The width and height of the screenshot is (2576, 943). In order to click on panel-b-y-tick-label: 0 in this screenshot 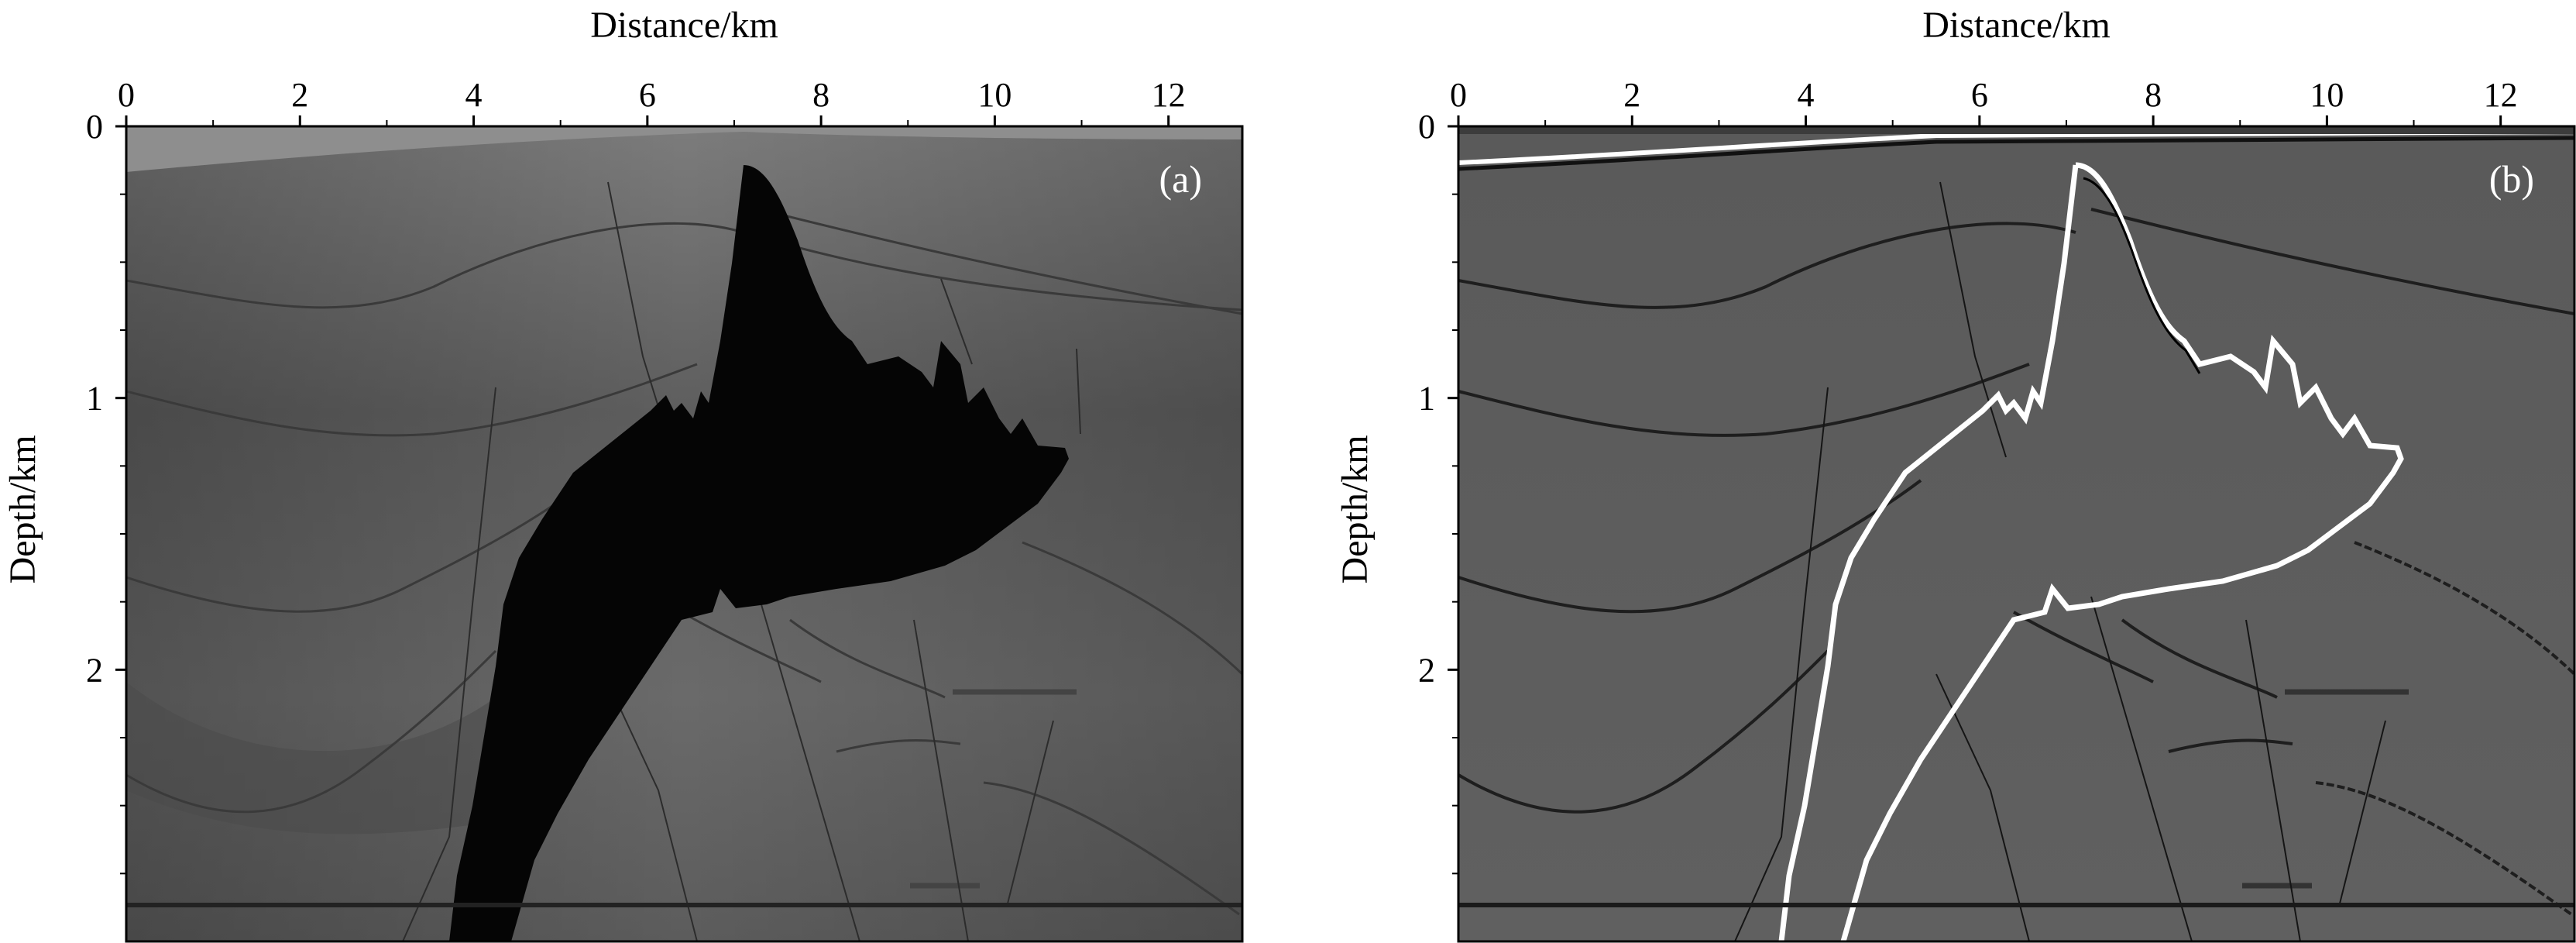, I will do `click(1426, 127)`.